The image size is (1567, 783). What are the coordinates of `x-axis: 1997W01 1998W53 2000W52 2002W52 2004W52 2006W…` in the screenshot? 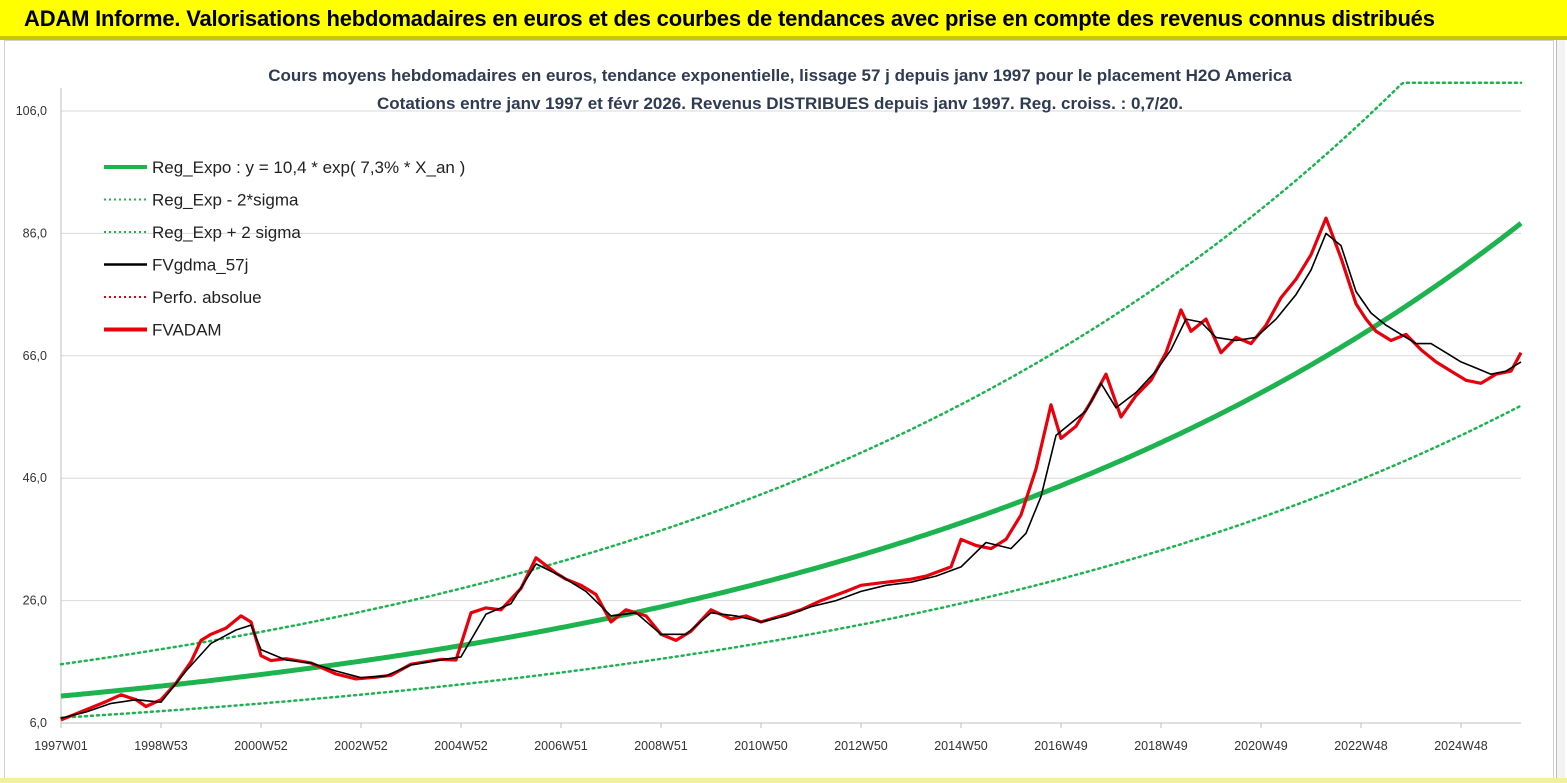 It's located at (777, 737).